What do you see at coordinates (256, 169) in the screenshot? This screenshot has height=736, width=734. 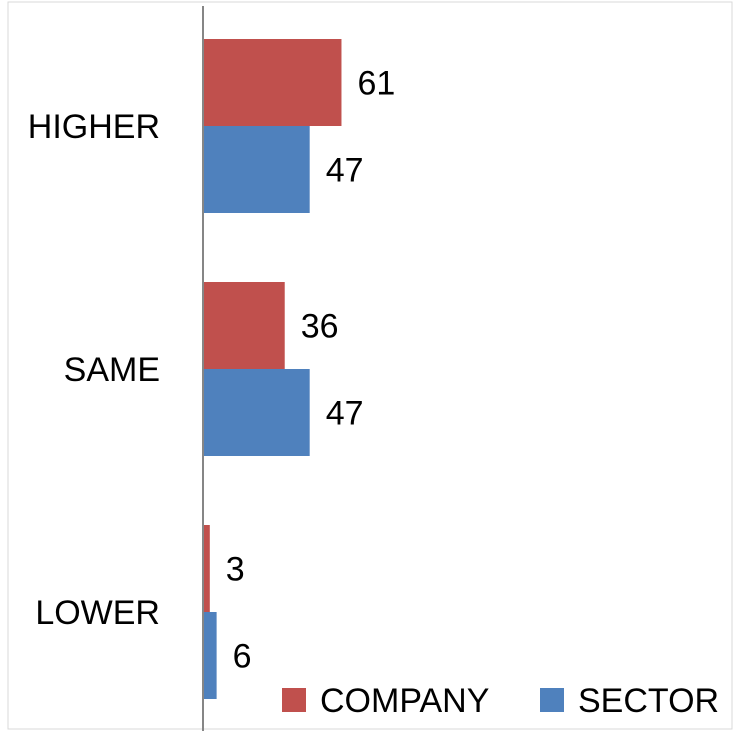 I see `bar-sector-higher` at bounding box center [256, 169].